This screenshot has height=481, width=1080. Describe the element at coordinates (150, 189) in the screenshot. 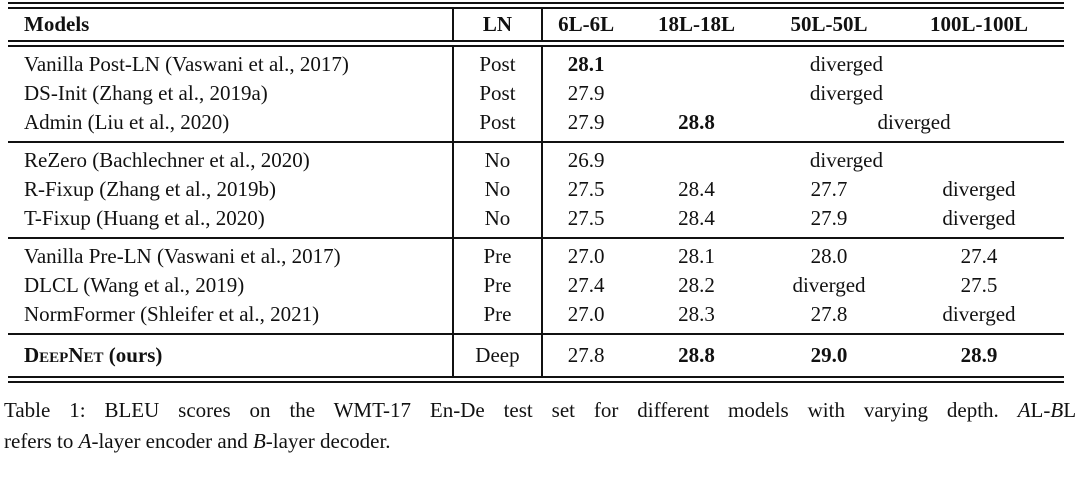

I see `cell-model: R-Fixup (Zhang et al., 2019b)` at that location.